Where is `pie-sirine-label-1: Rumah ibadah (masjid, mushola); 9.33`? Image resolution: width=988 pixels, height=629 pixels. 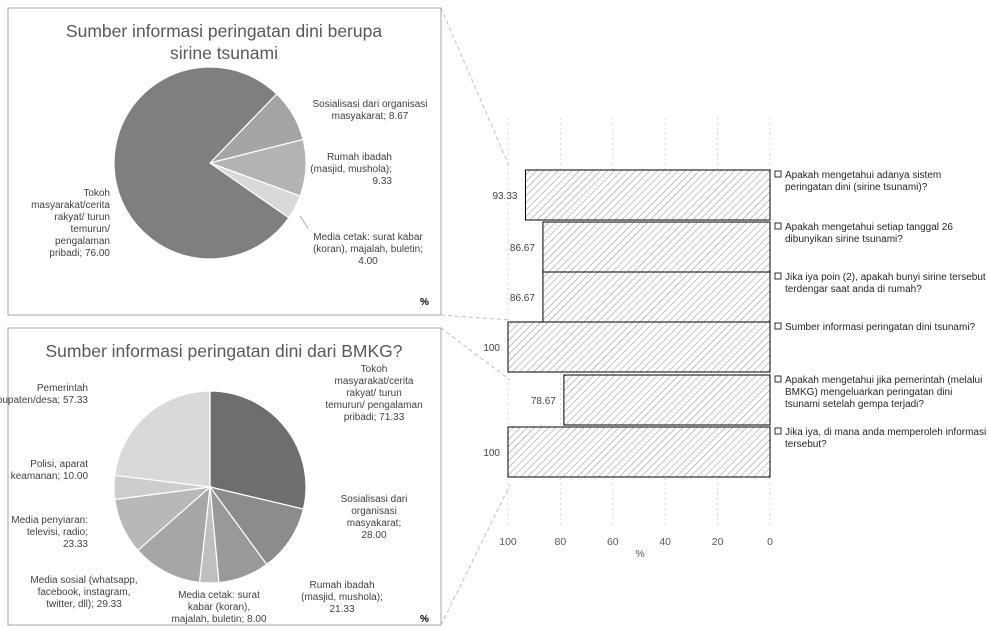 pie-sirine-label-1: Rumah ibadah (masjid, mushola); 9.33 is located at coordinates (351, 169).